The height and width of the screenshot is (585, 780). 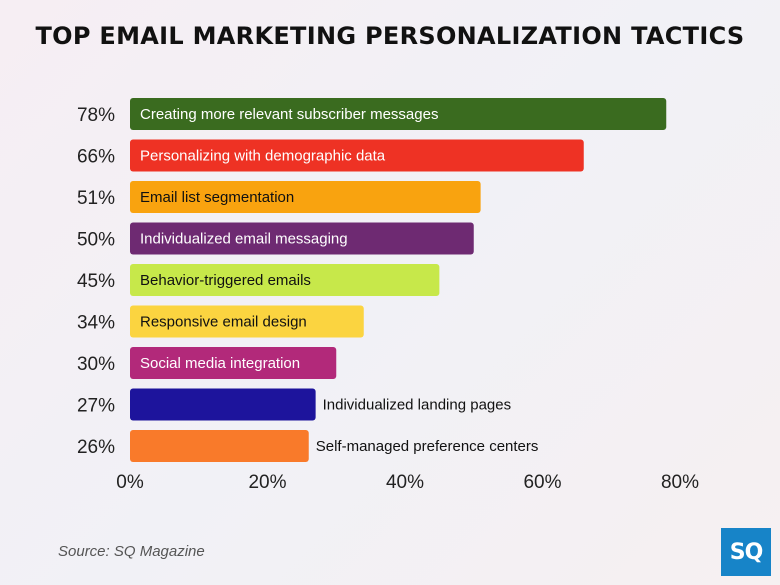 I want to click on category-label: Email list segmentation, so click(x=217, y=197).